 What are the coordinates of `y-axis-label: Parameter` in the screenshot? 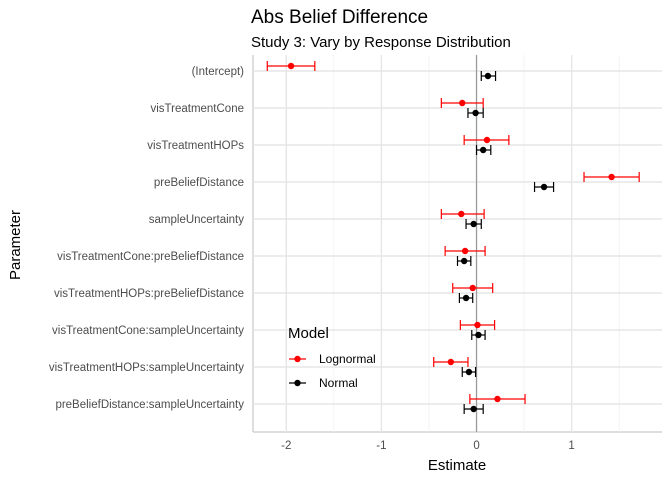 It's located at (15, 245).